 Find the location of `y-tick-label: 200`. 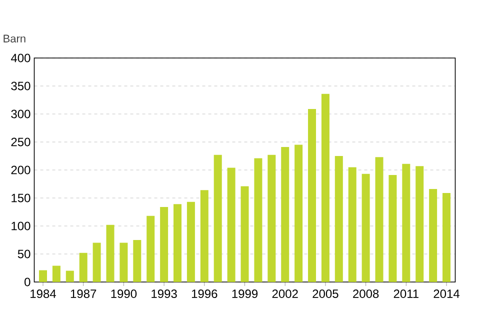

y-tick-label: 200 is located at coordinates (20, 170).